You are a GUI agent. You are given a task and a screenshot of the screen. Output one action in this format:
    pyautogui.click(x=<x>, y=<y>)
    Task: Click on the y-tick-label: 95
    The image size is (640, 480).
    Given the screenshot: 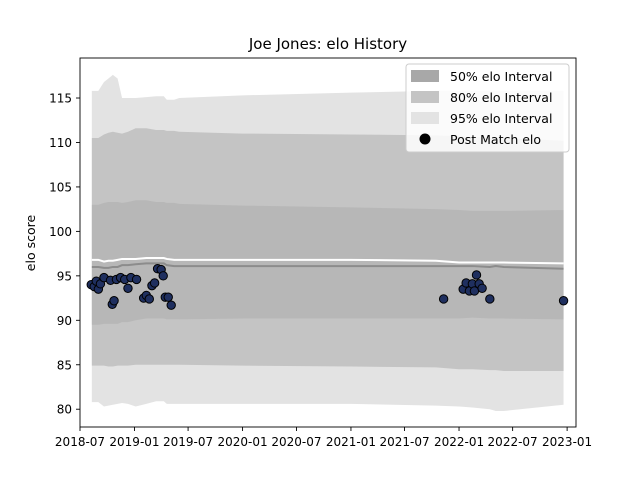 What is the action you would take?
    pyautogui.click(x=64, y=276)
    